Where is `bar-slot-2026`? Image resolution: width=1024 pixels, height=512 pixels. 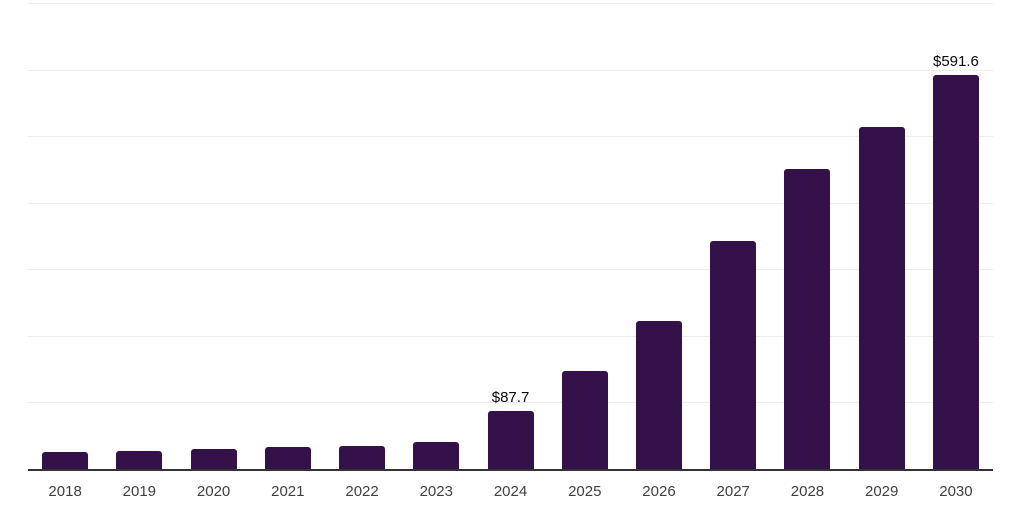
bar-slot-2026 is located at coordinates (659, 236).